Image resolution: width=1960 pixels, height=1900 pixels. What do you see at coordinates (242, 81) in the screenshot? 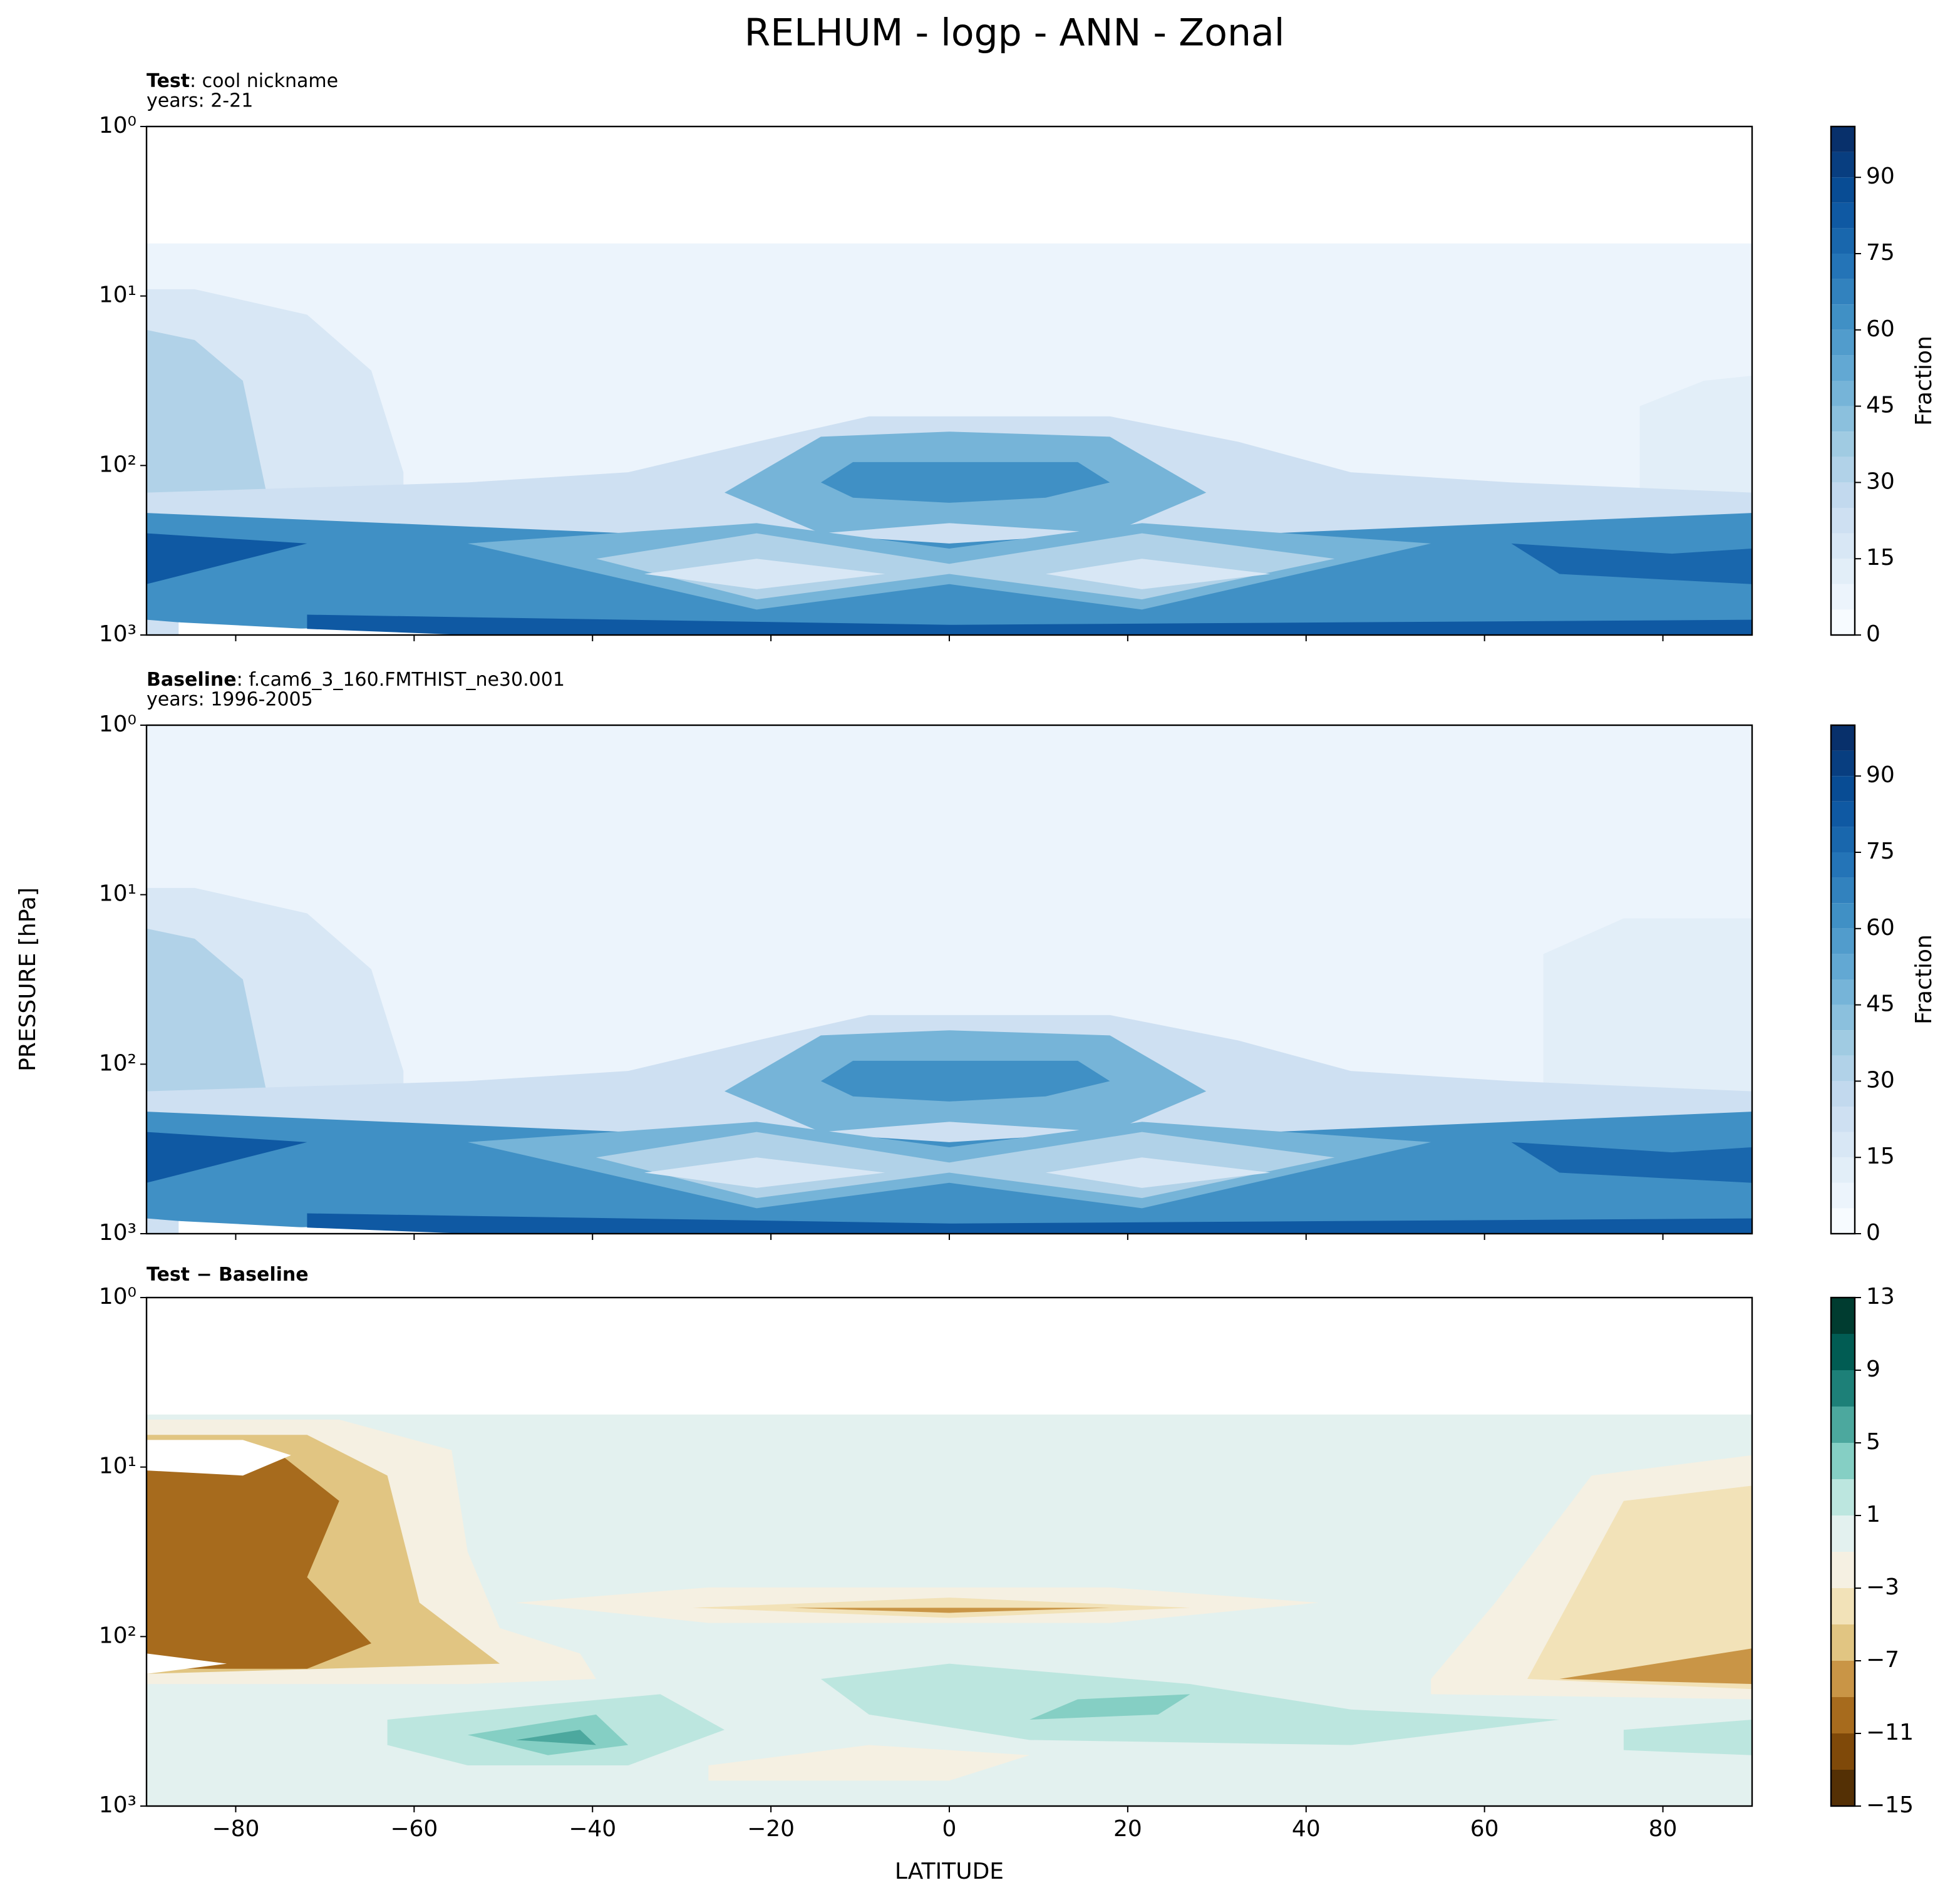
I see `panel-title: Test: cool nickname` at bounding box center [242, 81].